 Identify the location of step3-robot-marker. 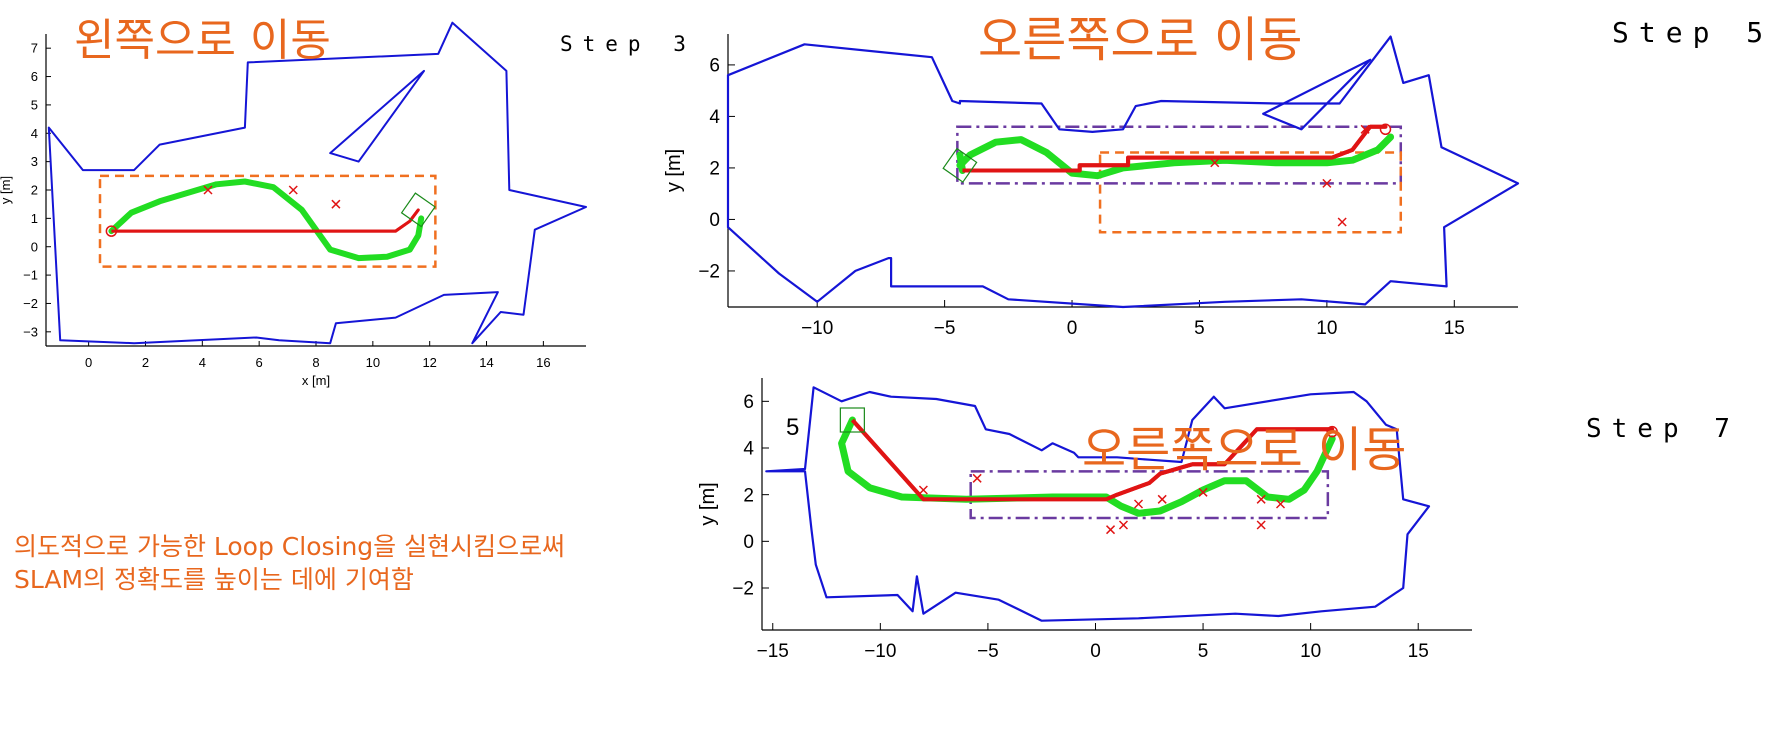
(418, 210).